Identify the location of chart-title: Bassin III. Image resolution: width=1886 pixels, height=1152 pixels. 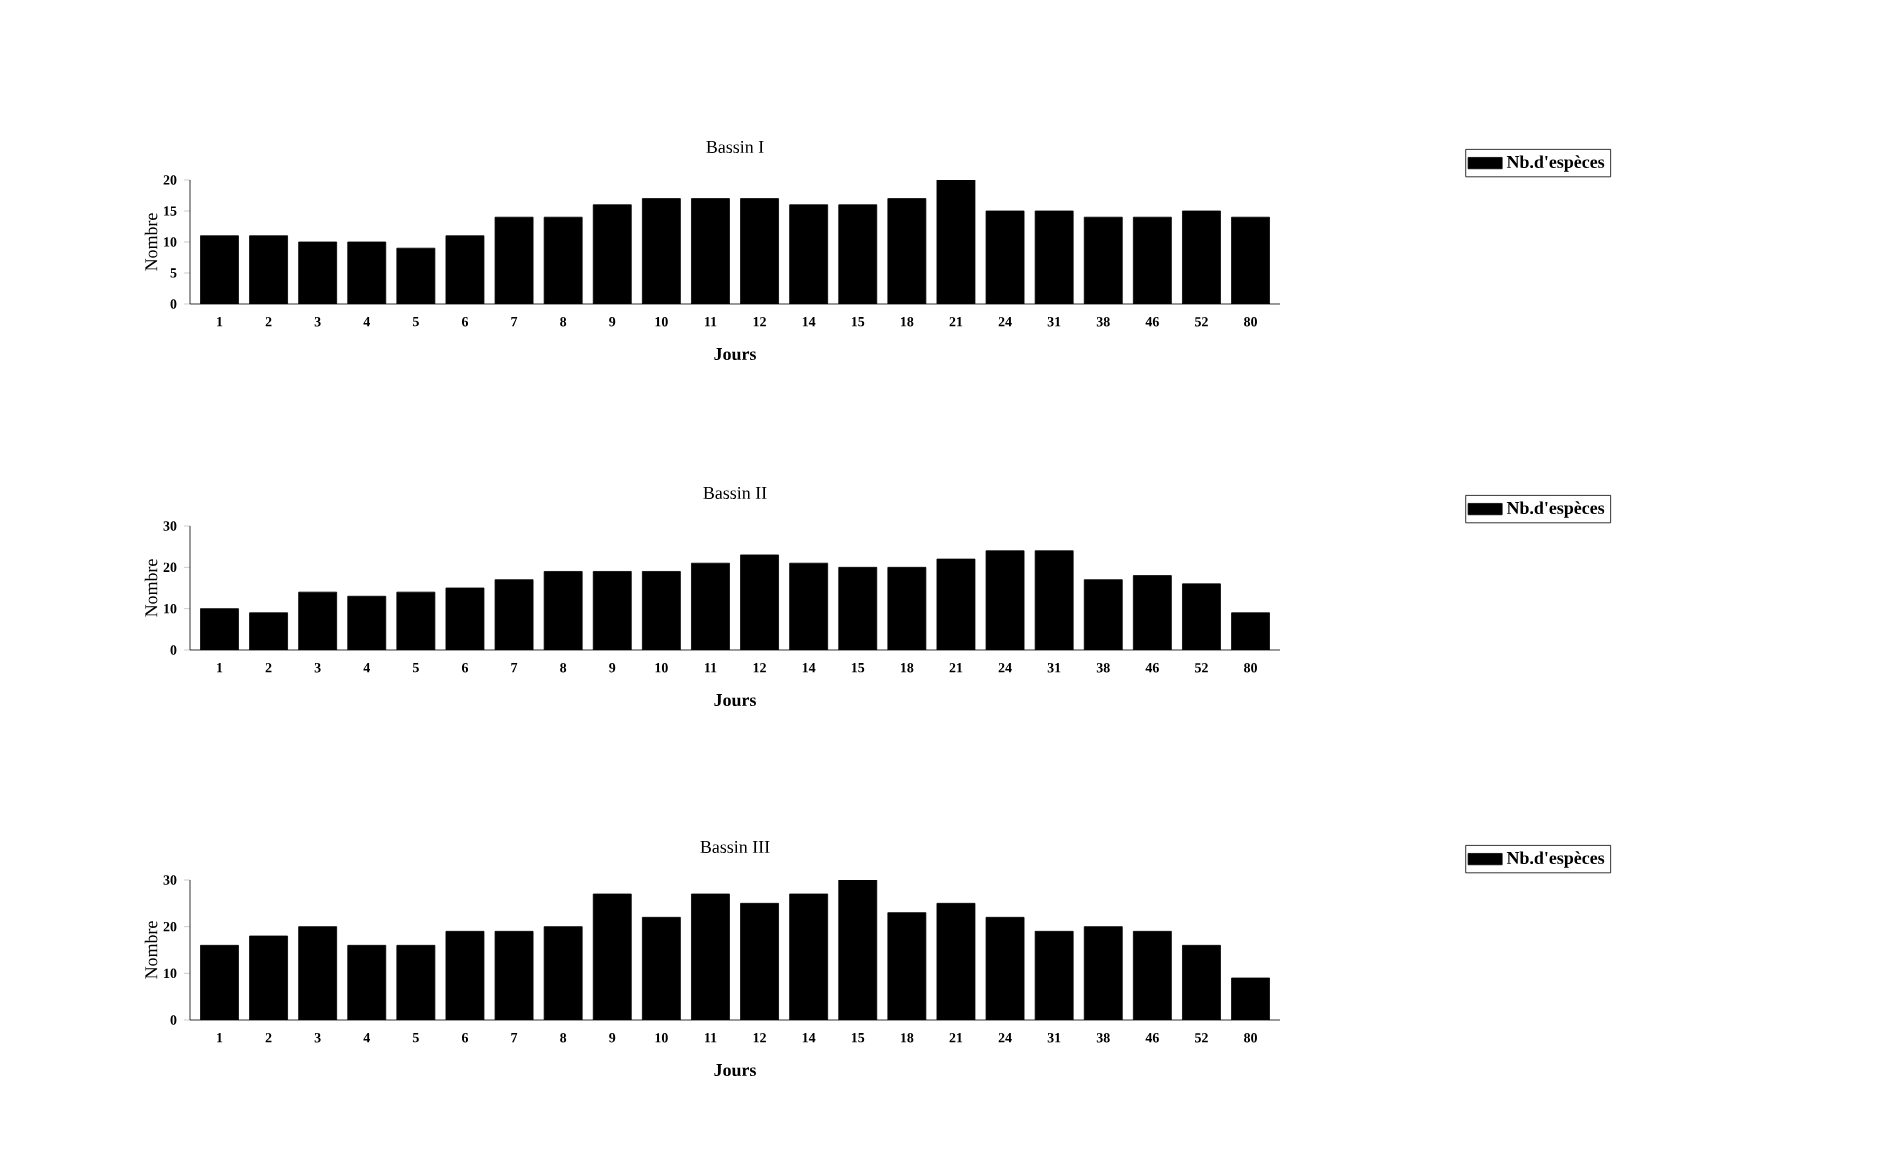
(735, 847).